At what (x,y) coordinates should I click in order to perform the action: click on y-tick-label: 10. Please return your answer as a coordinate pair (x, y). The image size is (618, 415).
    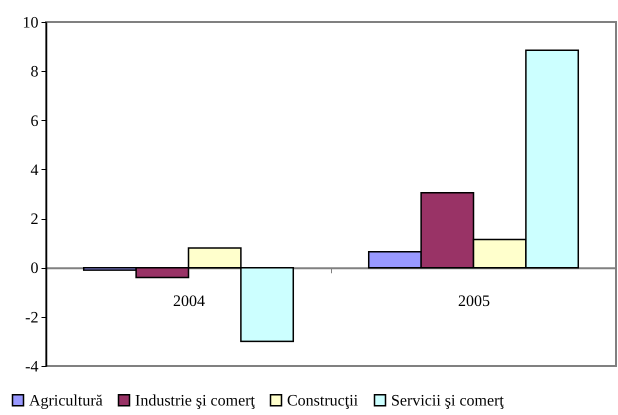
    Looking at the image, I should click on (30, 23).